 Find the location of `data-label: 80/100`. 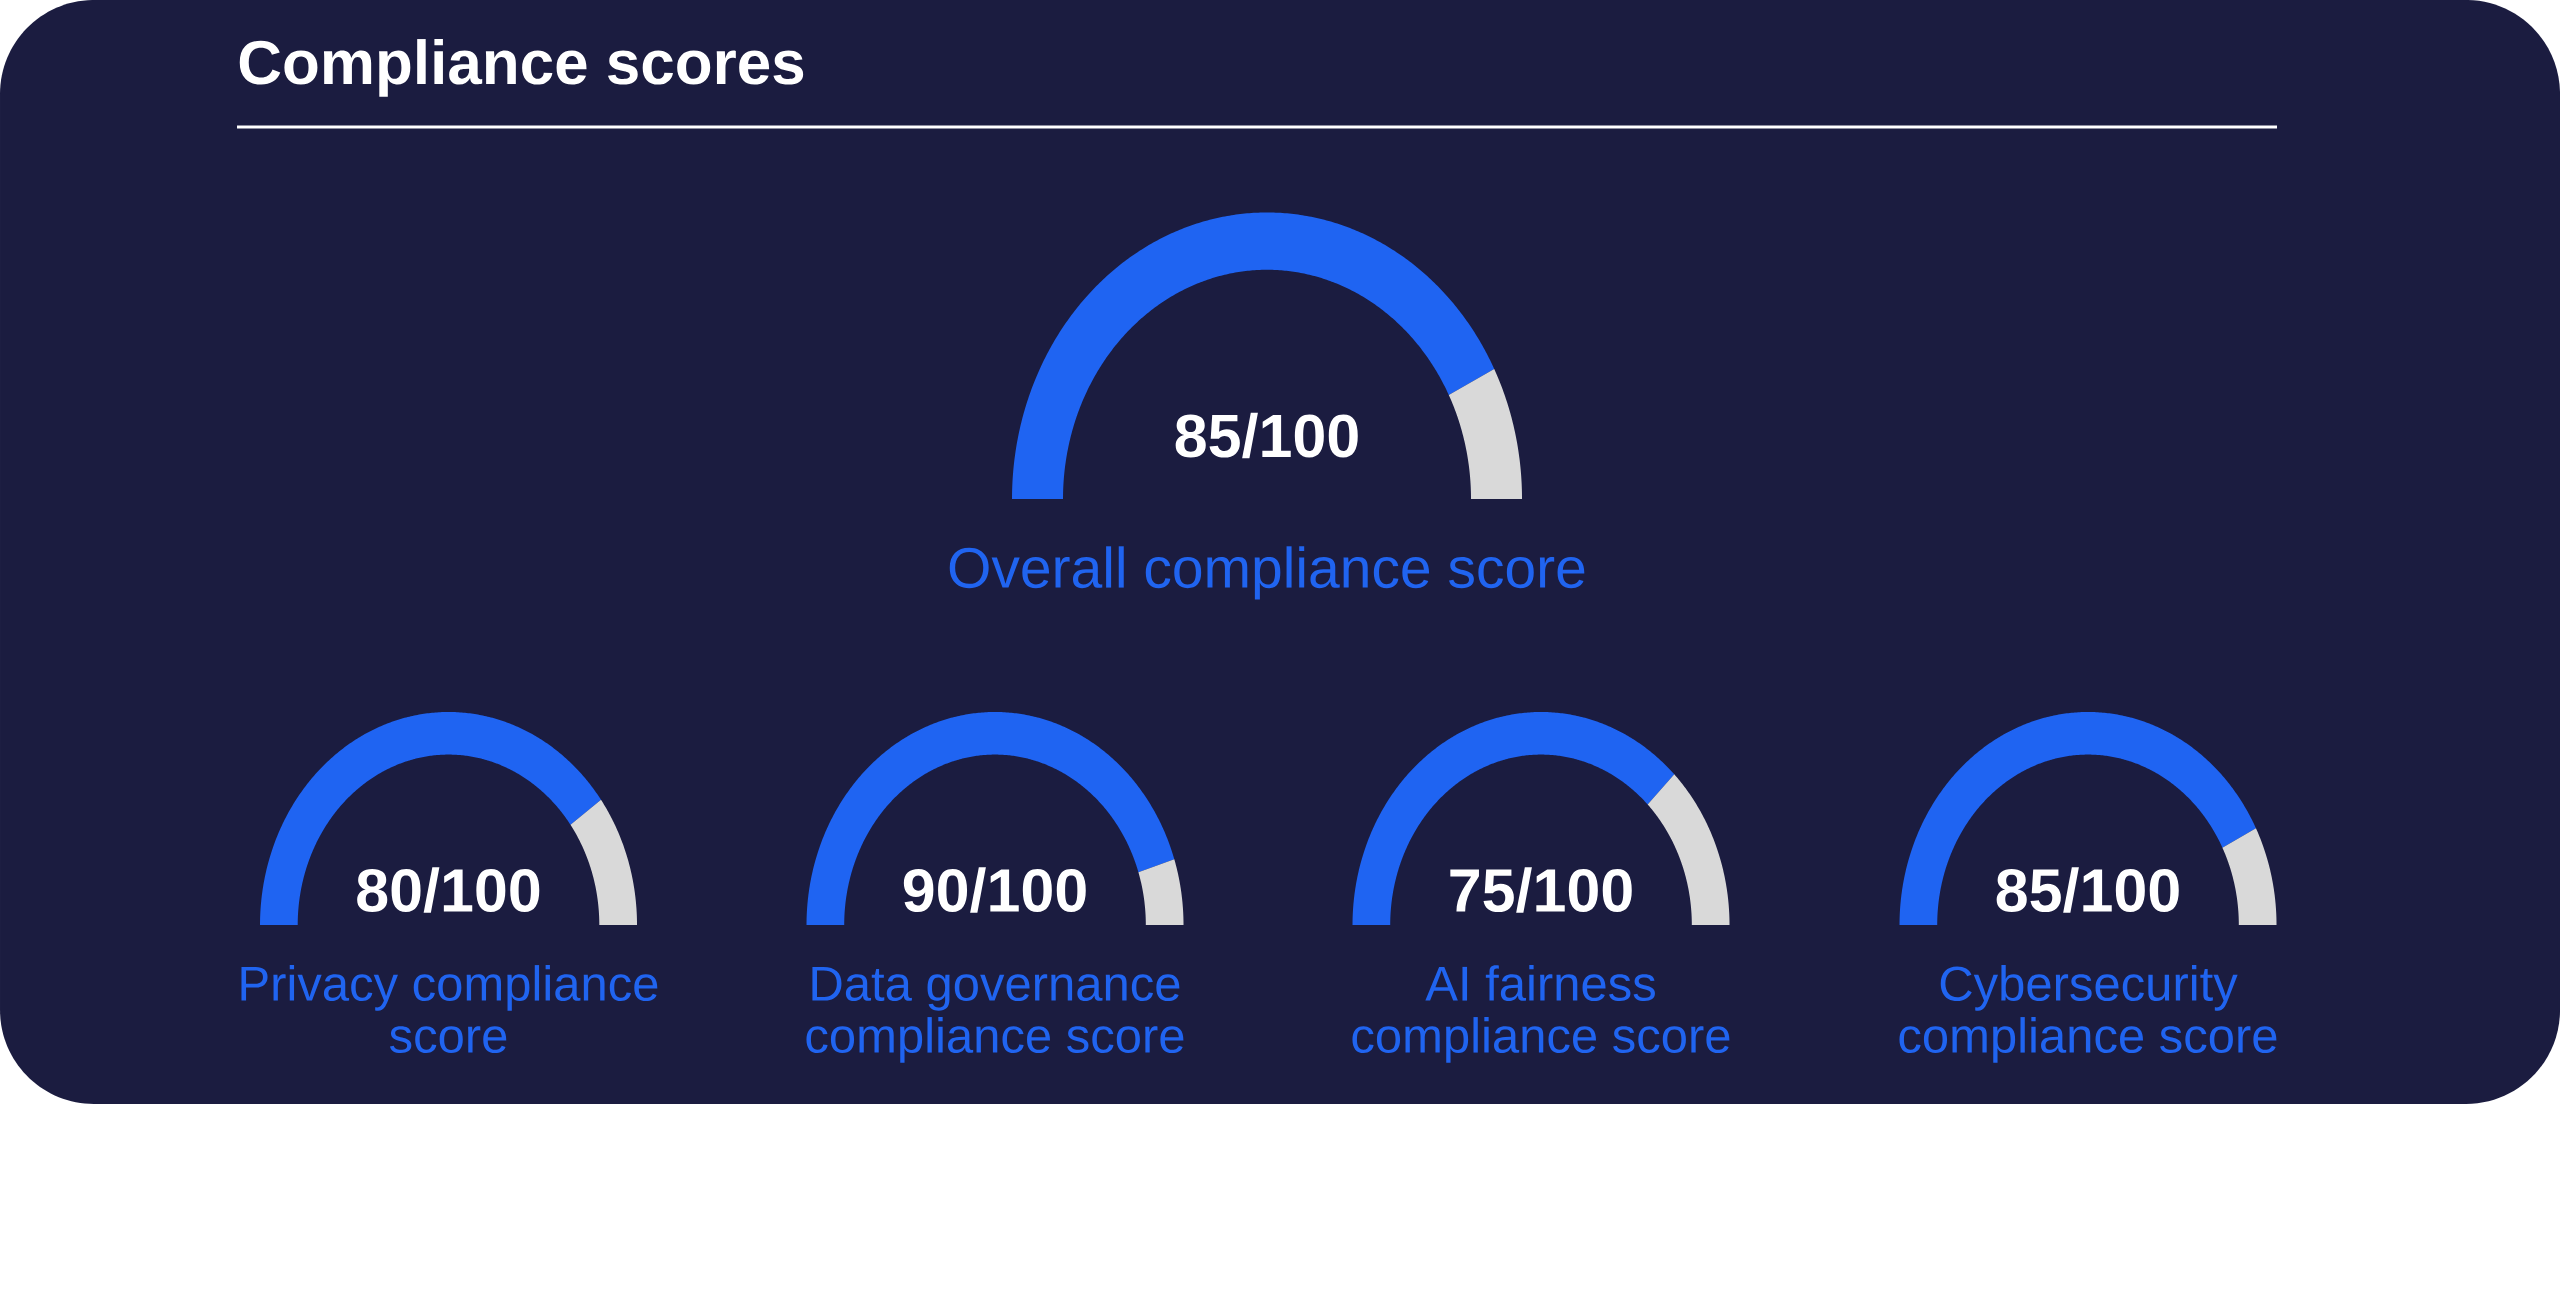

data-label: 80/100 is located at coordinates (448, 890).